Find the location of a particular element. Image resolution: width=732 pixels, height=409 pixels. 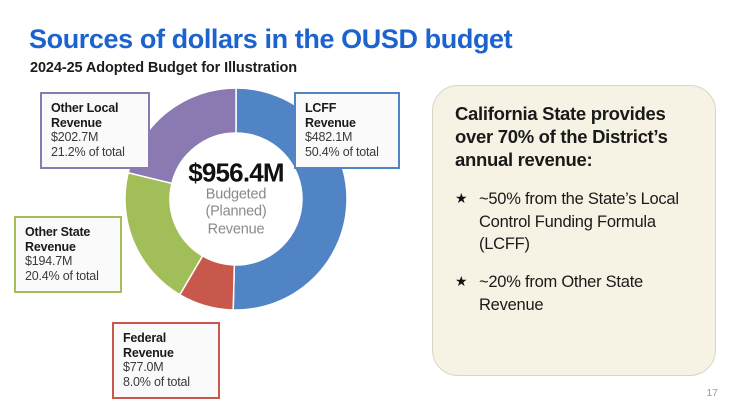

panel-bullet-item: ★ ~20% from Other State Revenue is located at coordinates (575, 294).